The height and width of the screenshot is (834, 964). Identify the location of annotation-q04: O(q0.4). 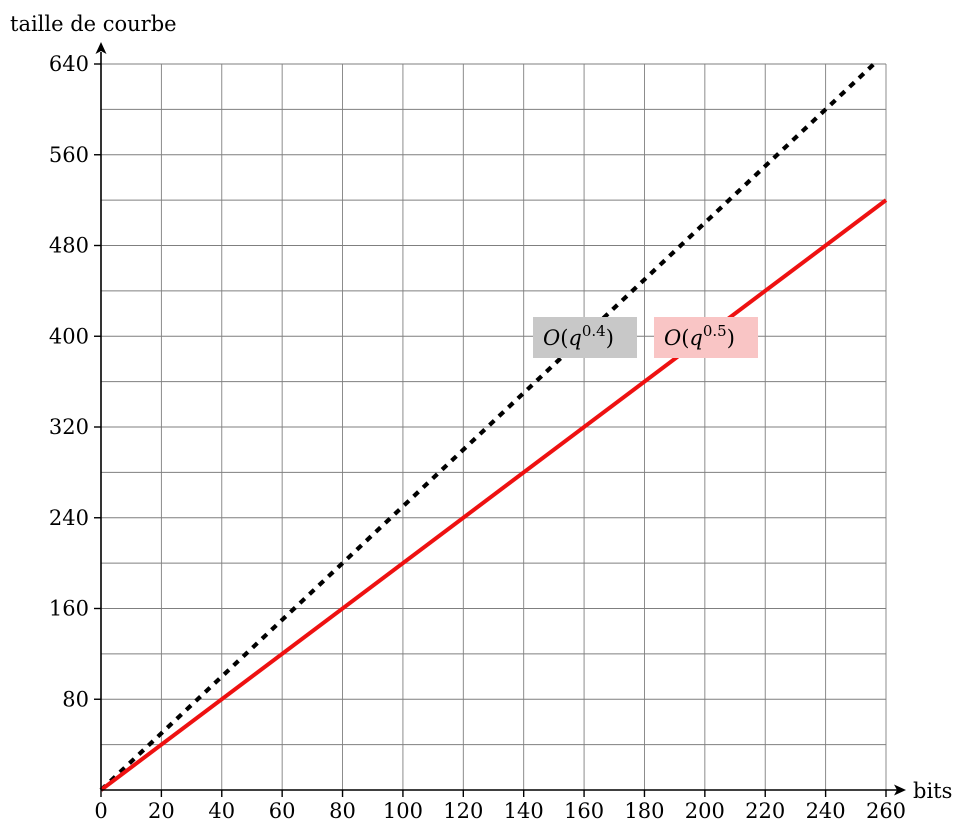
(585, 337).